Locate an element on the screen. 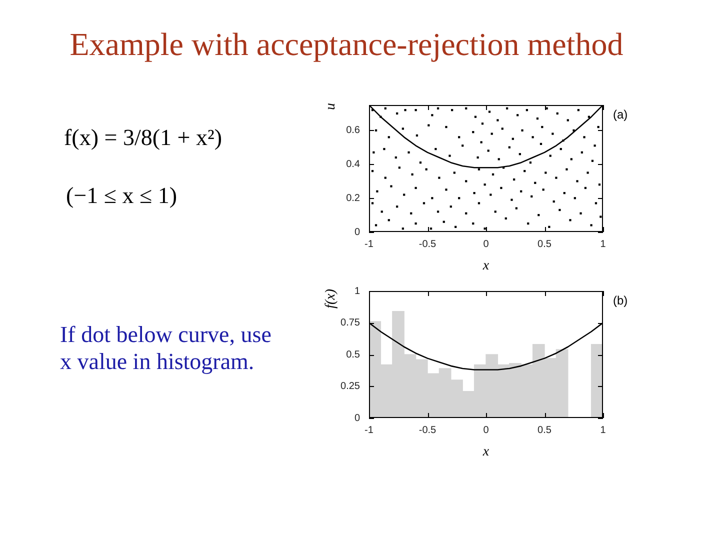 Image resolution: width=720 pixels, height=540 pixels. y-tick-label: 0.4 is located at coordinates (353, 164).